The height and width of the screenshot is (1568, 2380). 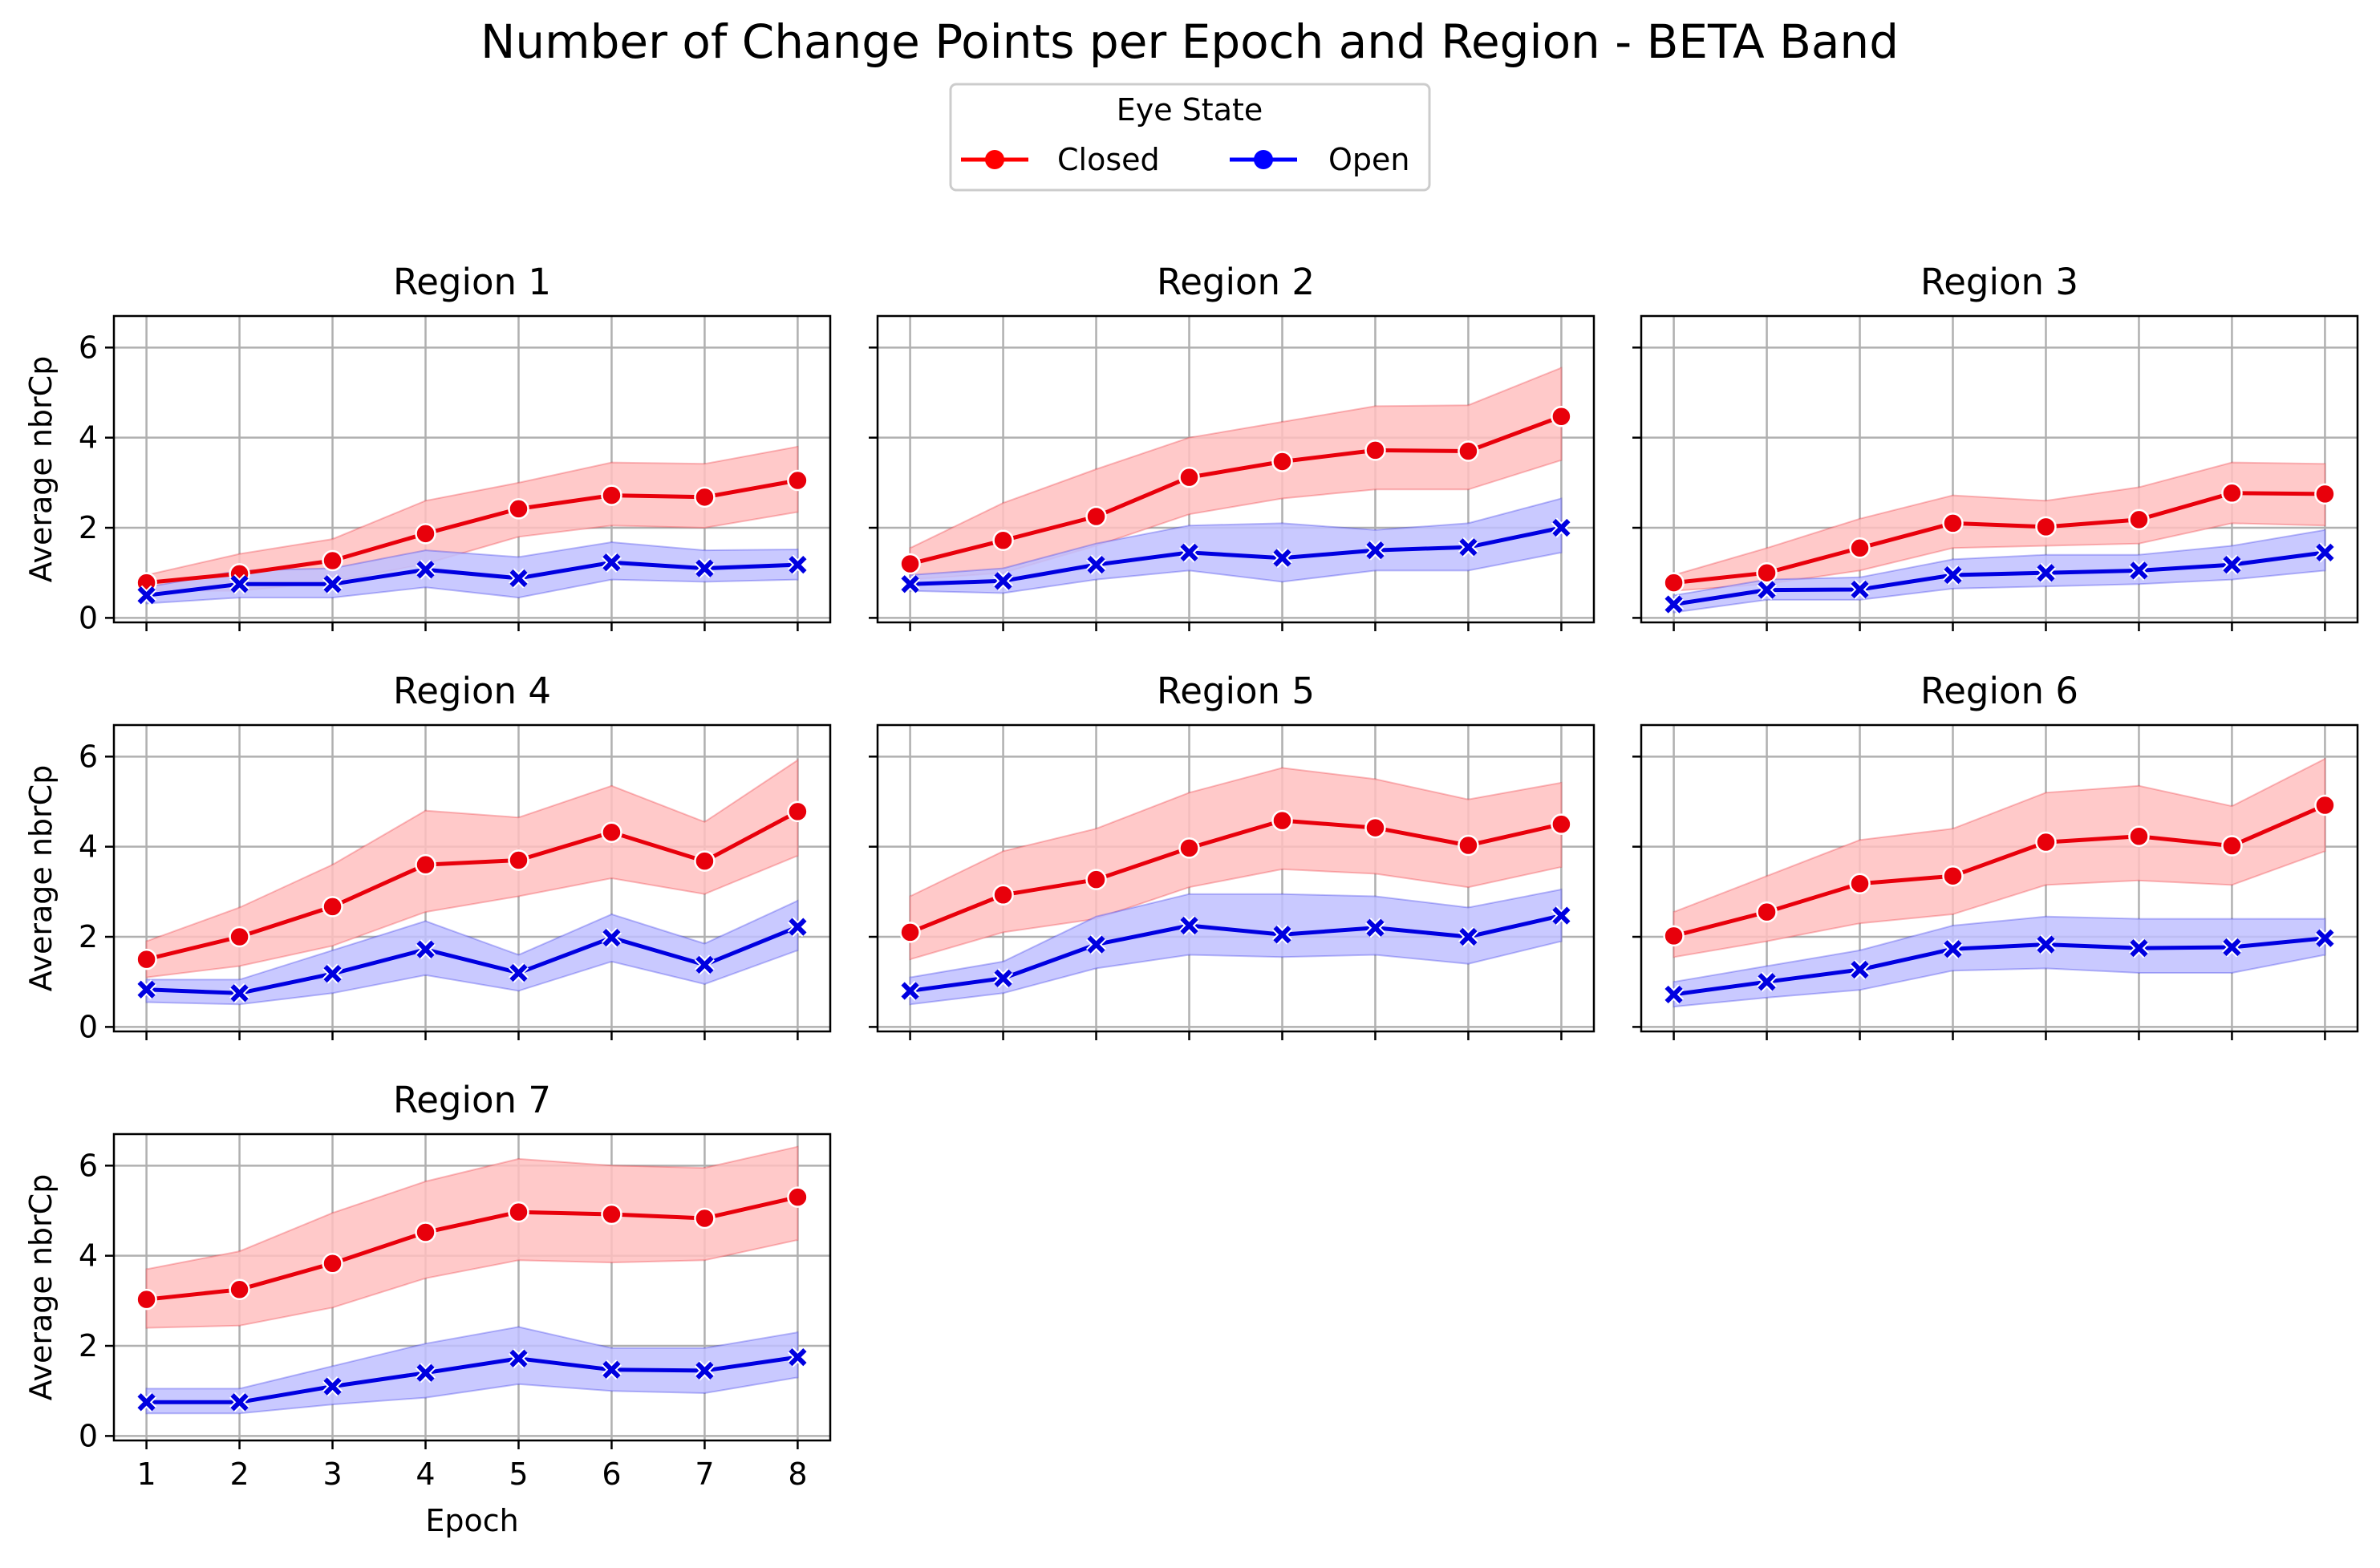 What do you see at coordinates (1263, 160) in the screenshot?
I see `legend-open-marker` at bounding box center [1263, 160].